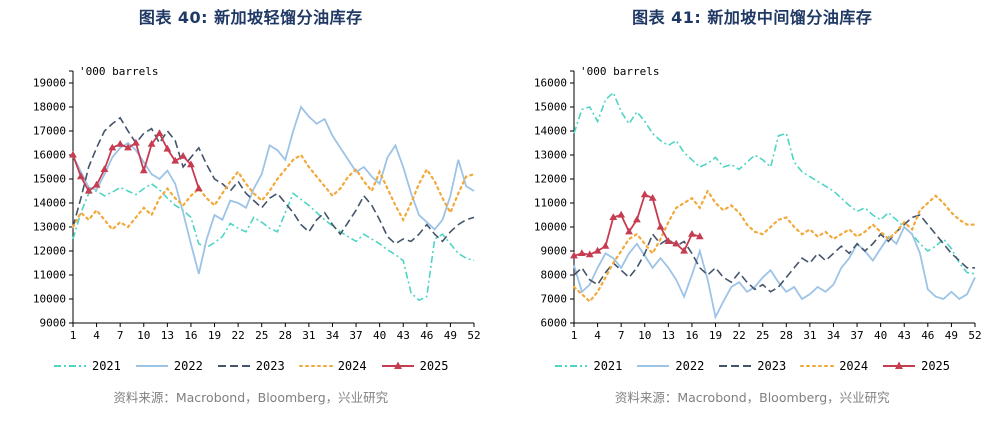  What do you see at coordinates (49, 82) in the screenshot?
I see `svg-text: 19000` at bounding box center [49, 82].